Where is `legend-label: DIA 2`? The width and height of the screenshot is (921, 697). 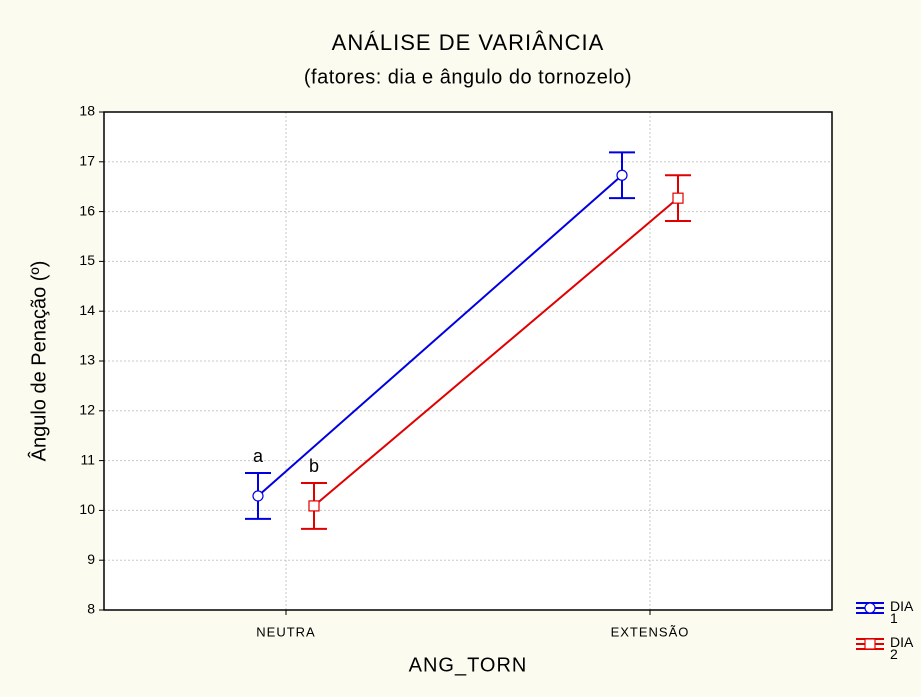
legend-label: DIA 2 is located at coordinates (901, 648).